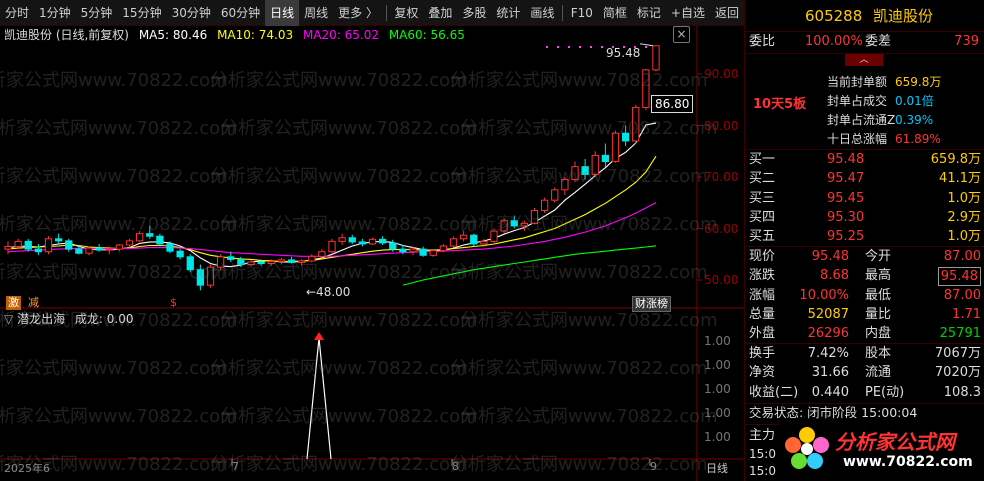 This screenshot has width=984, height=481. What do you see at coordinates (717, 468) in the screenshot?
I see `x-axis-period-label: 日线` at bounding box center [717, 468].